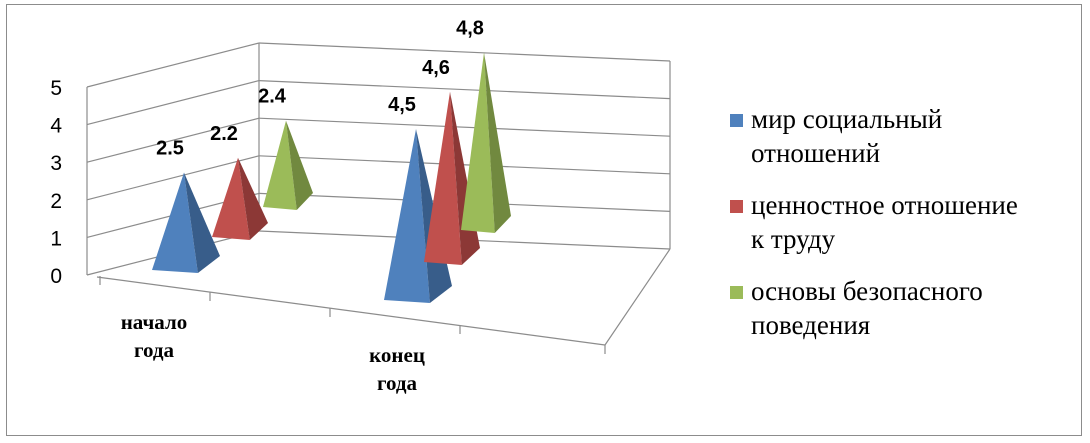  Describe the element at coordinates (402, 105) in the screenshot. I see `data-label: 4,5` at that location.